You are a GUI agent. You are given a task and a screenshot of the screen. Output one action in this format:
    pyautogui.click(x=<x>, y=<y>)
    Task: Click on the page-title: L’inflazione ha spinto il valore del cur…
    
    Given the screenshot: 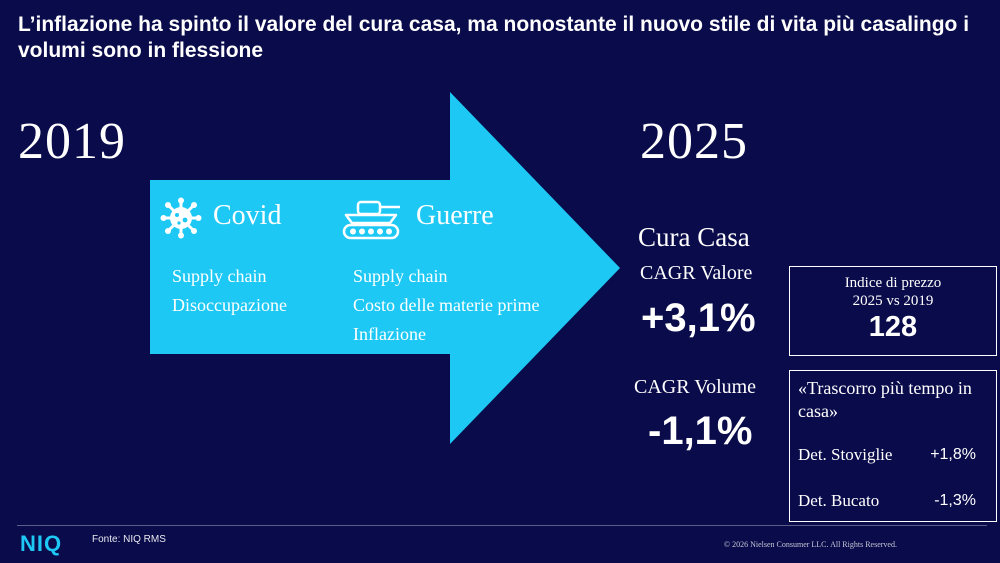 What is the action you would take?
    pyautogui.click(x=494, y=37)
    